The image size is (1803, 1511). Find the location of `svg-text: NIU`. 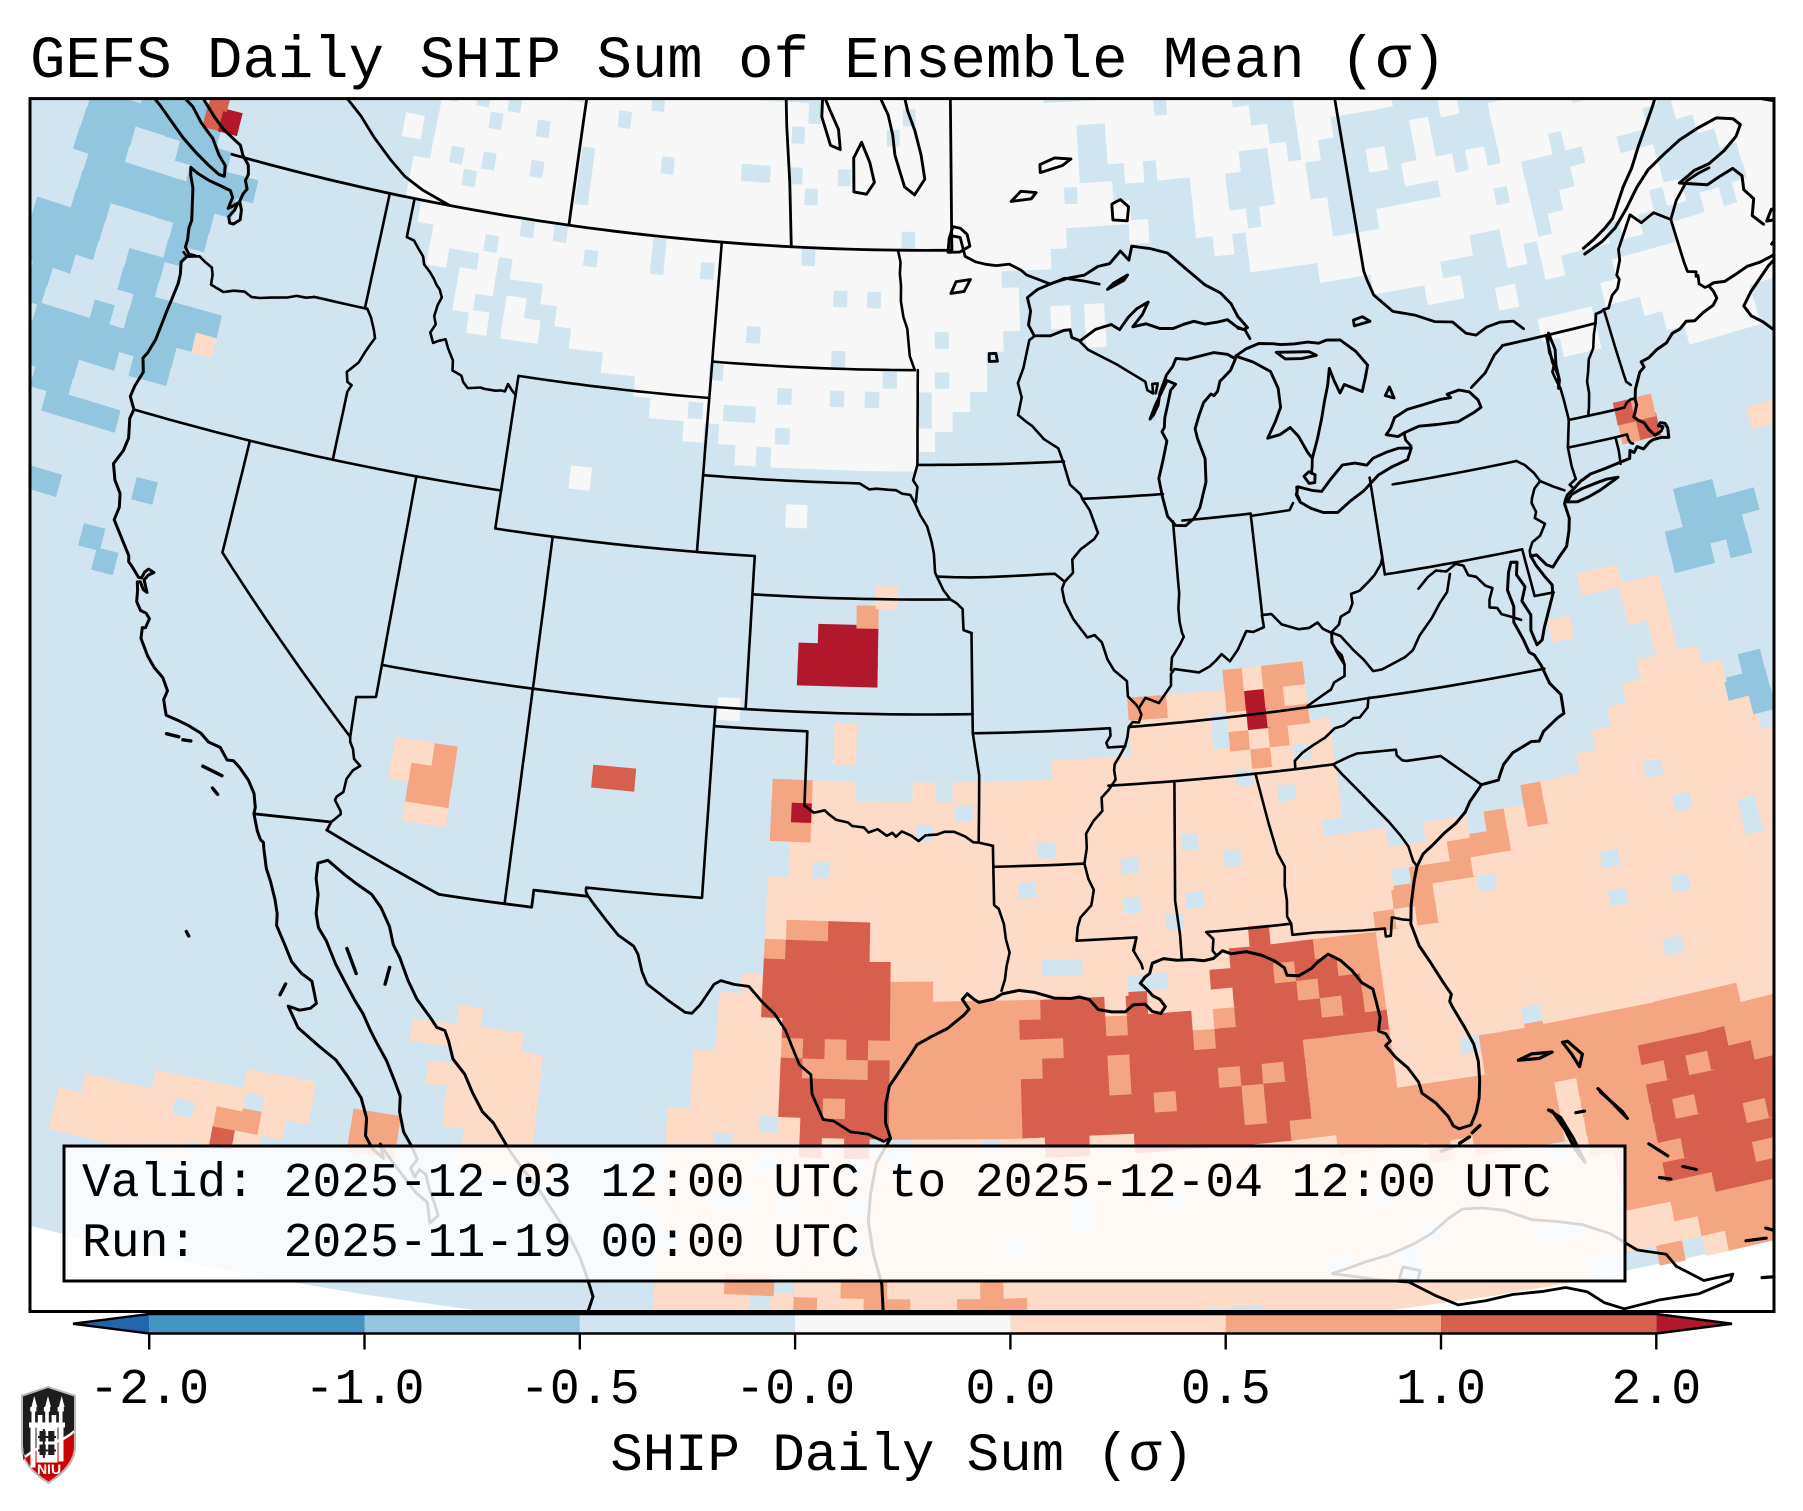

svg-text: NIU is located at coordinates (49, 1469).